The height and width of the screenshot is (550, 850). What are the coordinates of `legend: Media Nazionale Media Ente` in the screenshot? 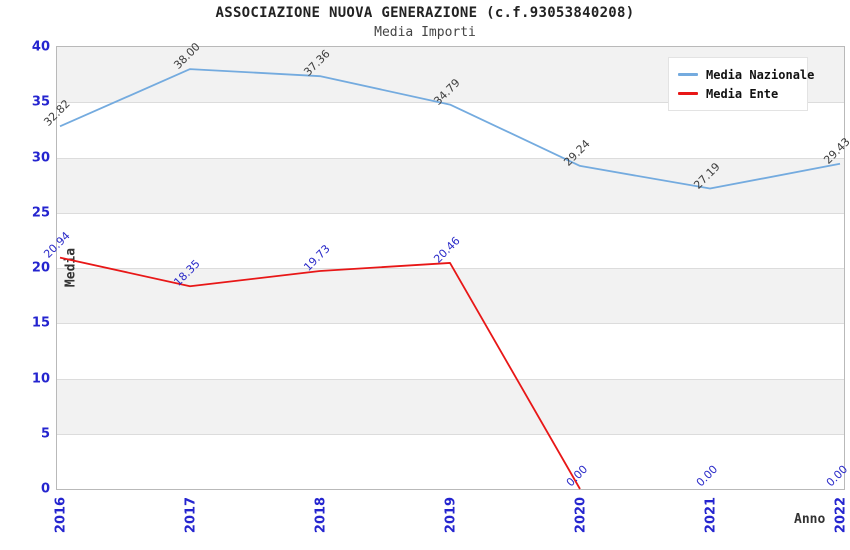 It's located at (741, 84).